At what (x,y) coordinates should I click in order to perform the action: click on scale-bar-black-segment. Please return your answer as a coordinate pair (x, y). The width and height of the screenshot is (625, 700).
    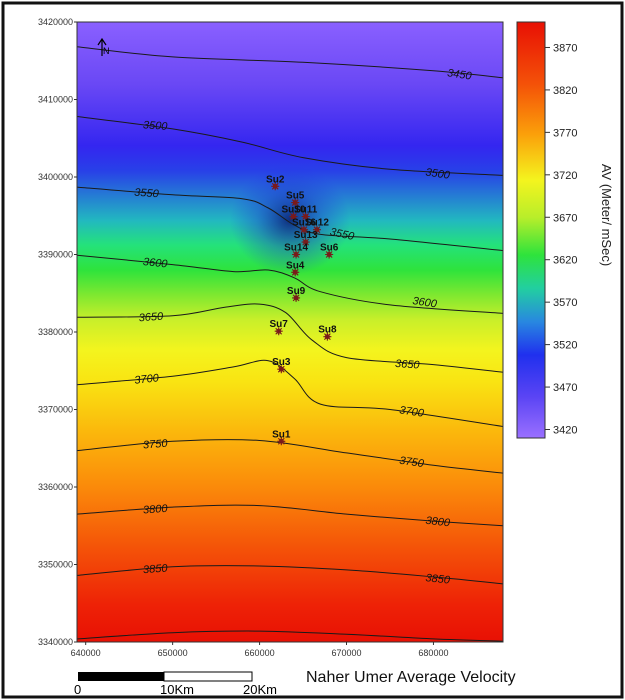
    Looking at the image, I should click on (121, 676).